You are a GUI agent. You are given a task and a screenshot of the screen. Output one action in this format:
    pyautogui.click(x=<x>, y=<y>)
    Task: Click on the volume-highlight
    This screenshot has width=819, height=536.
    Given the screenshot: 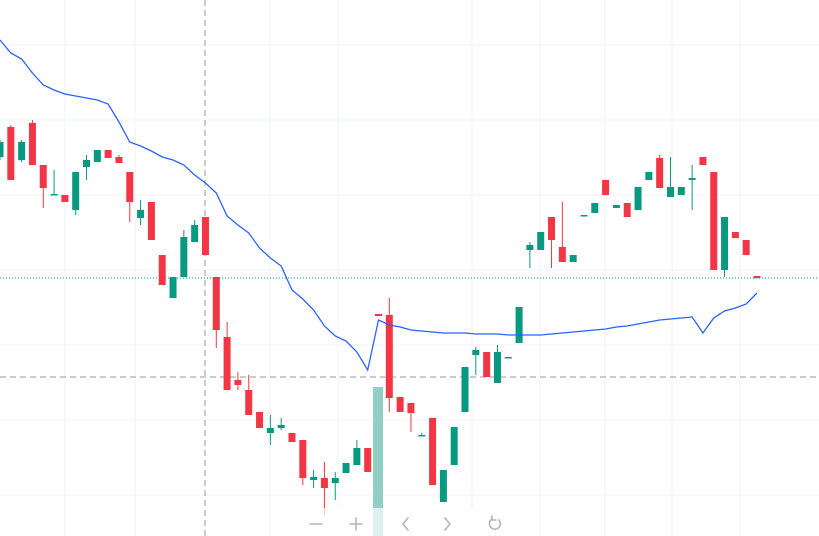 What is the action you would take?
    pyautogui.click(x=378, y=461)
    